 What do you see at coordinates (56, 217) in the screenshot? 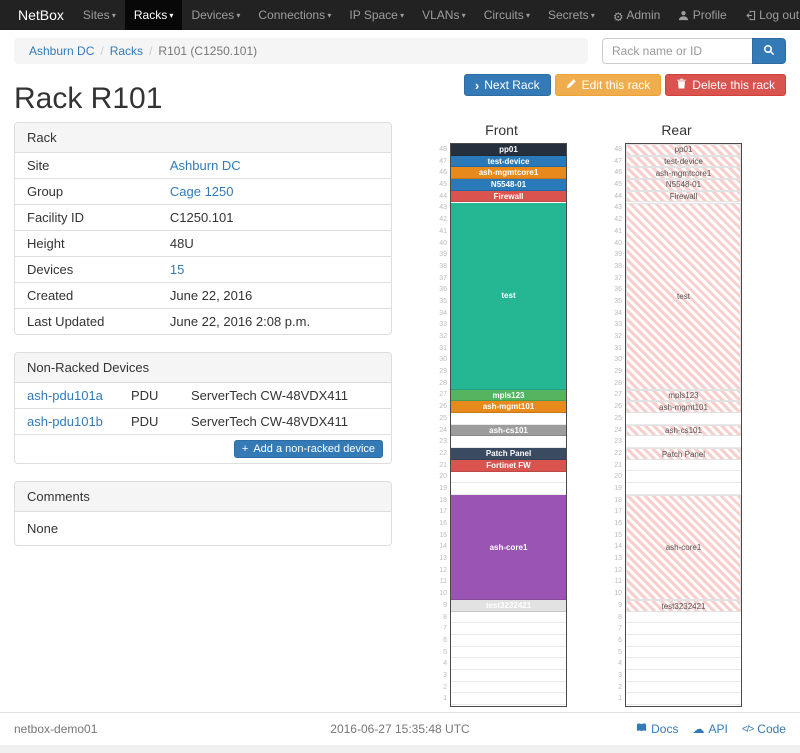
I see `attr-label: Facility ID` at bounding box center [56, 217].